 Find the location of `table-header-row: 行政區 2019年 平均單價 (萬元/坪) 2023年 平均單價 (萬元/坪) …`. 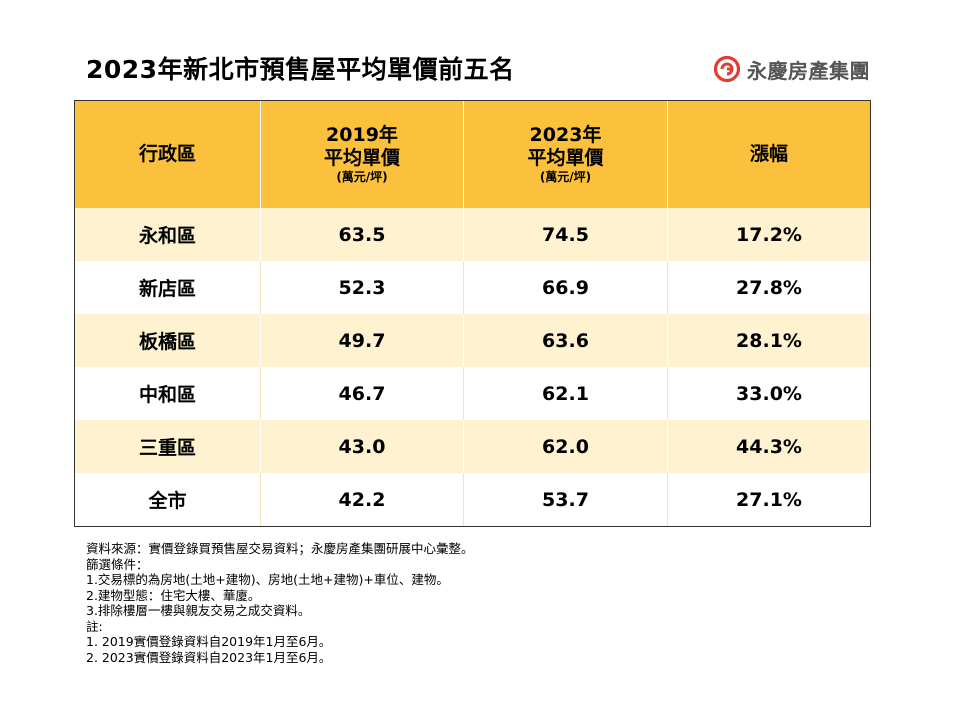

table-header-row: 行政區 2019年 平均單價 (萬元/坪) 2023年 平均單價 (萬元/坪) … is located at coordinates (472, 154).